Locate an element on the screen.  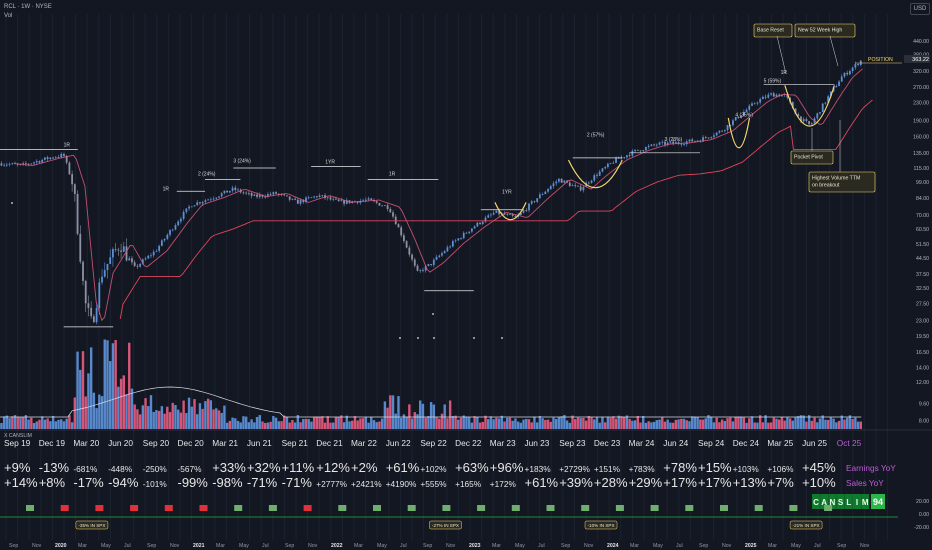
date-tick-label: 2024 is located at coordinates (613, 546).